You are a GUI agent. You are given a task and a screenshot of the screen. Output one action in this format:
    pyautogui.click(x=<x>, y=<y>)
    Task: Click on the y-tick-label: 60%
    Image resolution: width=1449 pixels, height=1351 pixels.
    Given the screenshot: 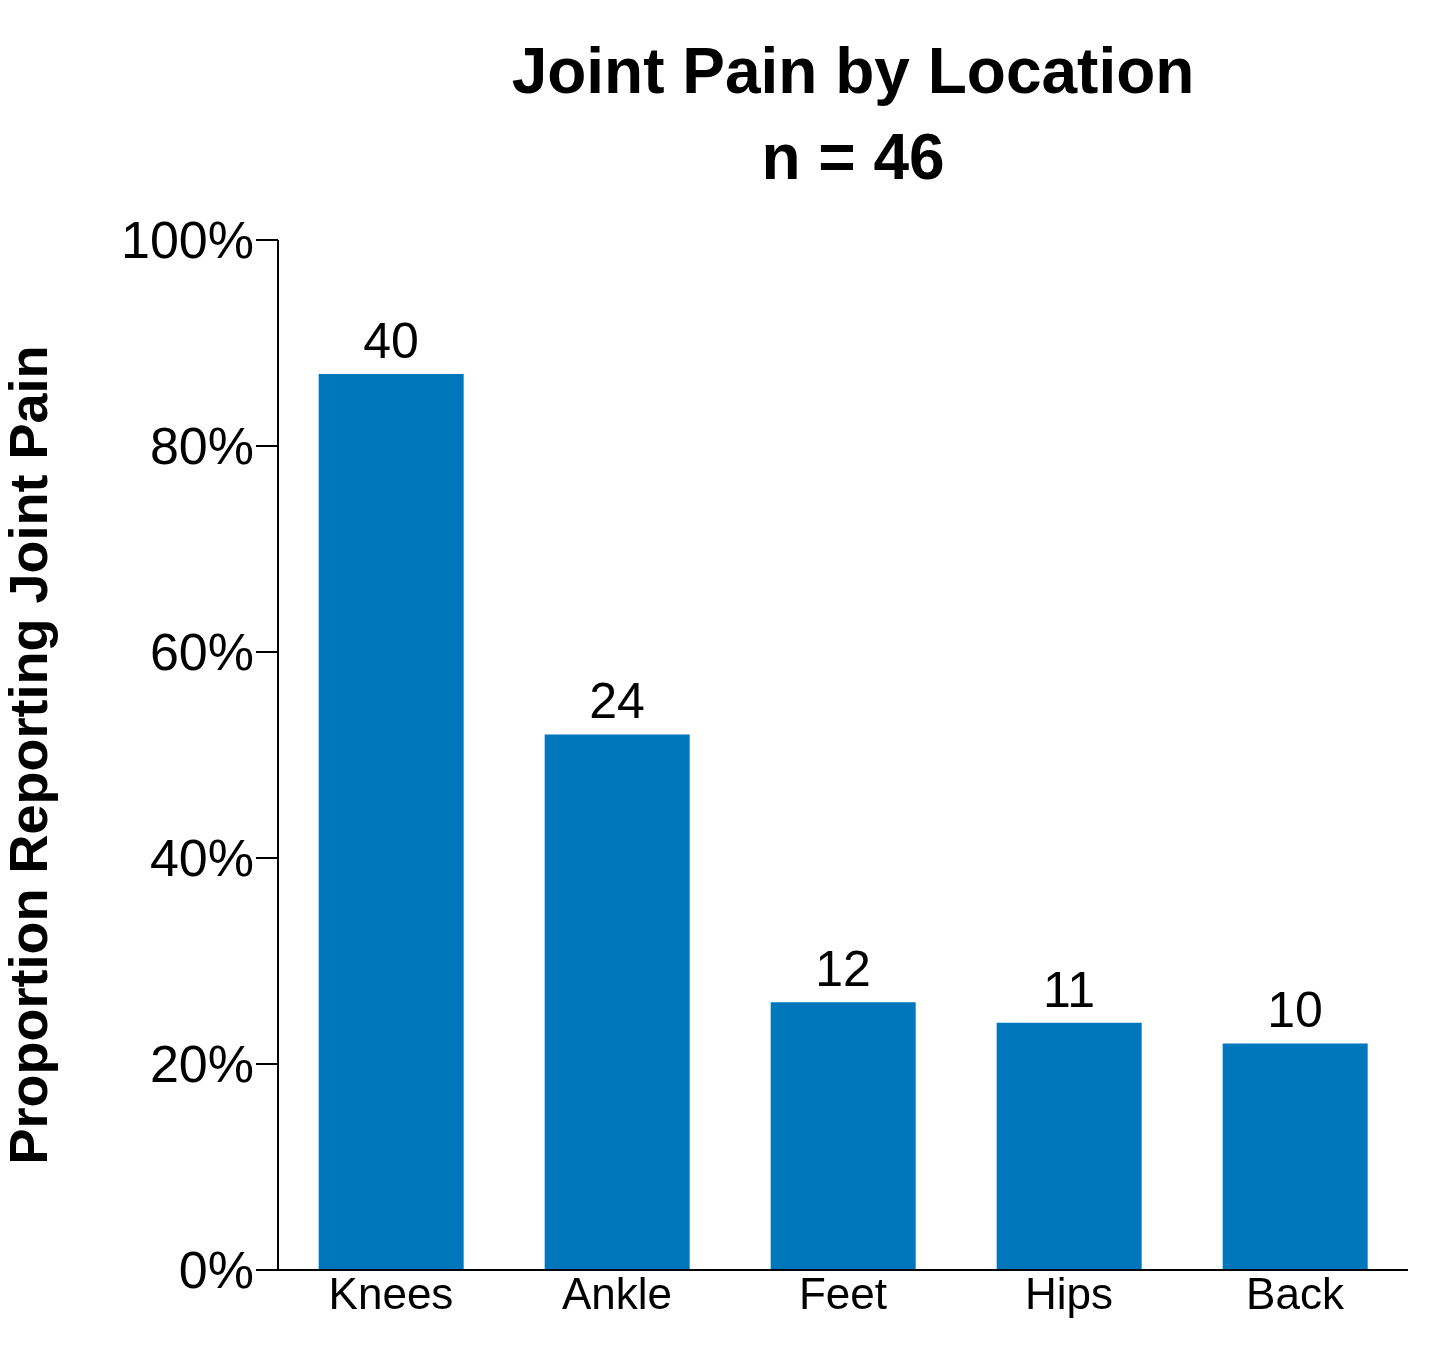 What is the action you would take?
    pyautogui.click(x=201, y=652)
    